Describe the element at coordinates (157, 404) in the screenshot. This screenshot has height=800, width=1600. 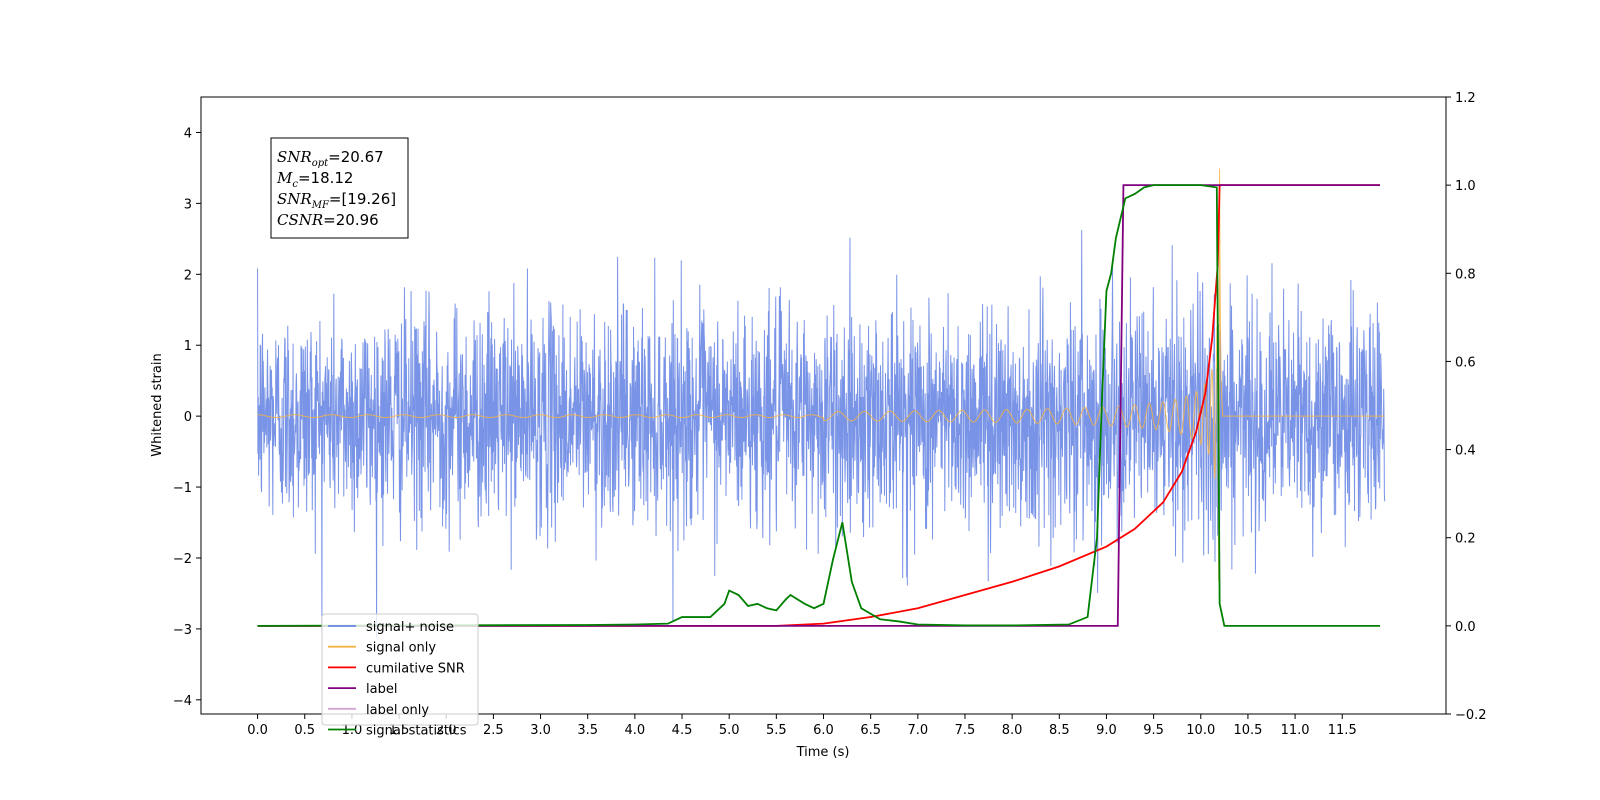
I see `y-axis-label: Whitened strain` at that location.